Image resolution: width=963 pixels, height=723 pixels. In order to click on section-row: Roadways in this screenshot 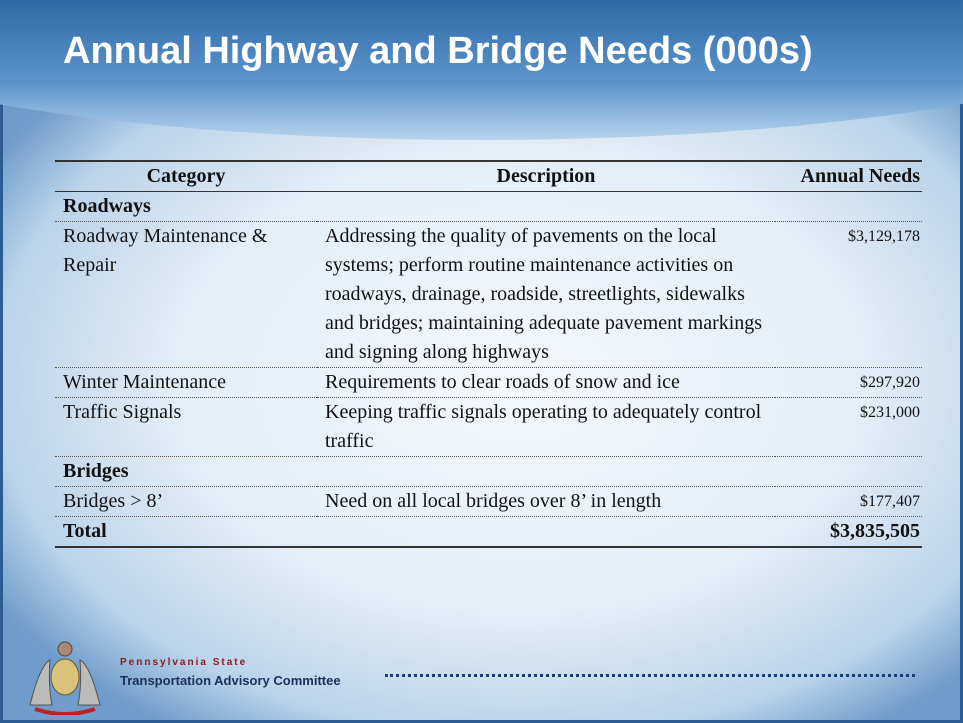, I will do `click(488, 206)`.